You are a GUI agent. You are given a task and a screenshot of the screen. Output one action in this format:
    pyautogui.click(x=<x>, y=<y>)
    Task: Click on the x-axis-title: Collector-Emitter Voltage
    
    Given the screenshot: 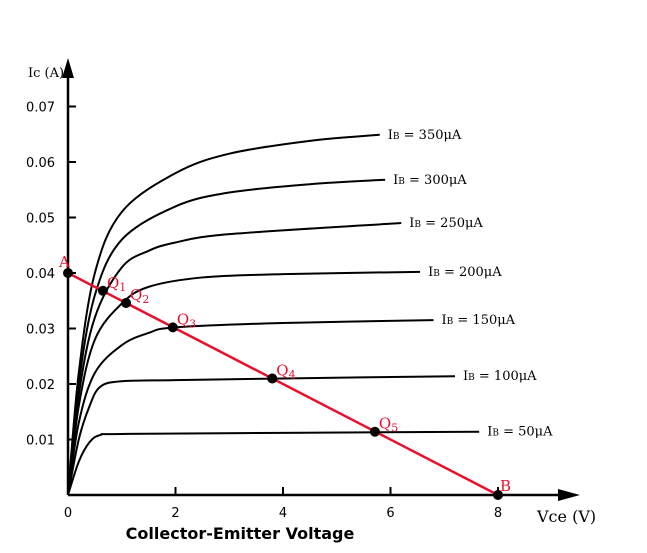 What is the action you would take?
    pyautogui.click(x=240, y=533)
    